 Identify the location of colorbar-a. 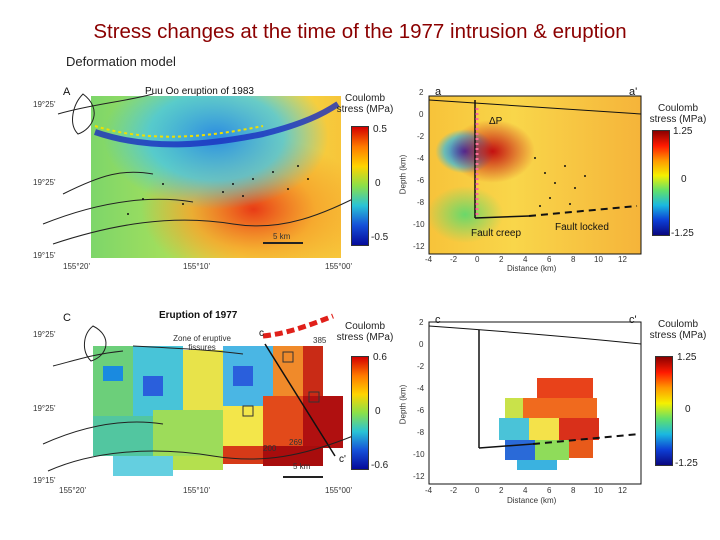
(360, 186).